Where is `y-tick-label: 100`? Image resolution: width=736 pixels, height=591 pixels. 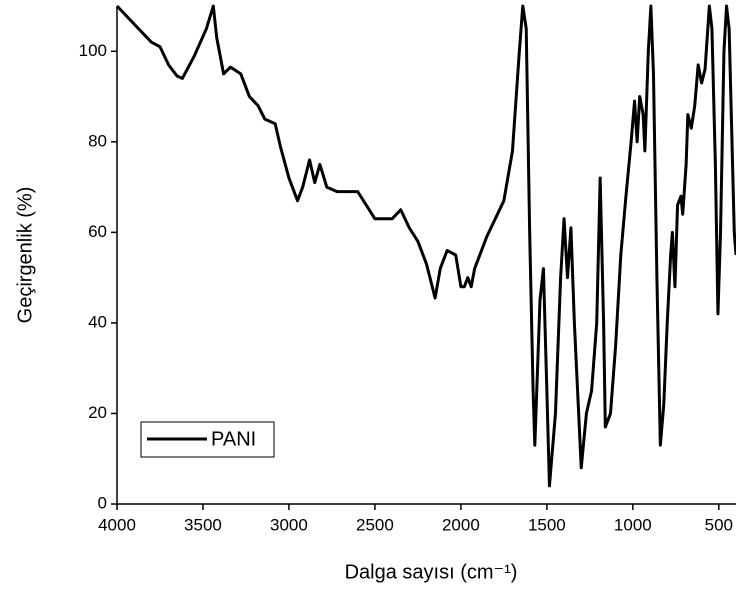 y-tick-label: 100 is located at coordinates (93, 50).